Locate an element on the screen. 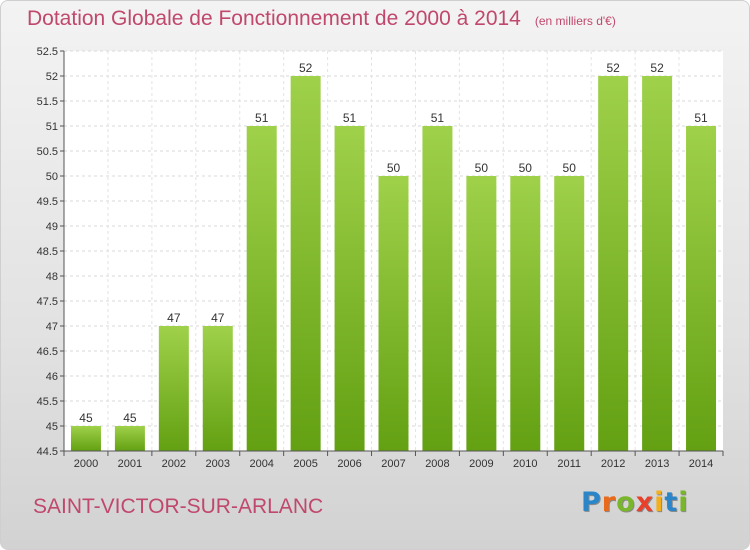  bar-2005 is located at coordinates (305, 263).